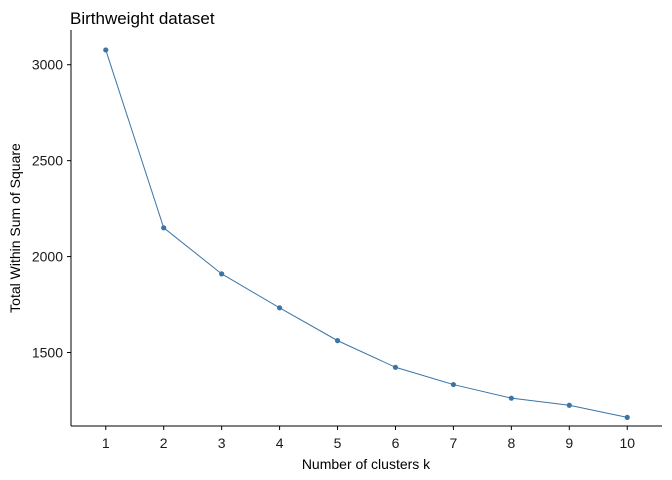  What do you see at coordinates (47, 161) in the screenshot?
I see `y-tick-label: 2500` at bounding box center [47, 161].